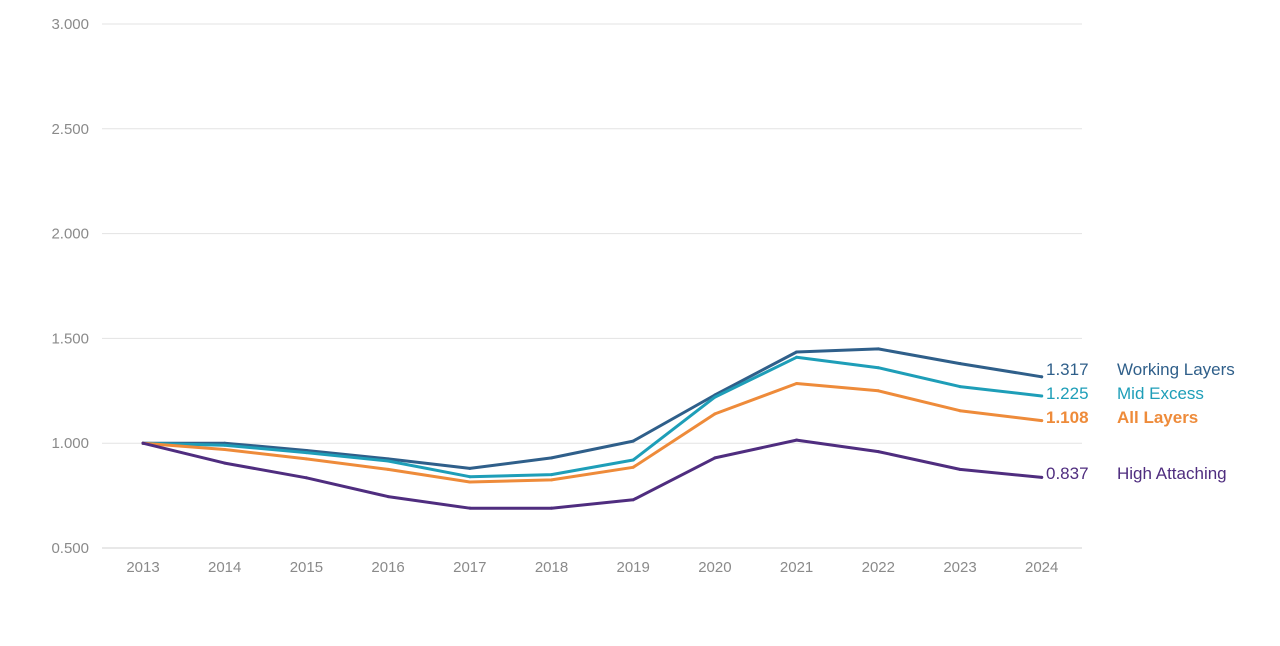 The image size is (1280, 646). I want to click on series-line-all-layers, so click(592, 433).